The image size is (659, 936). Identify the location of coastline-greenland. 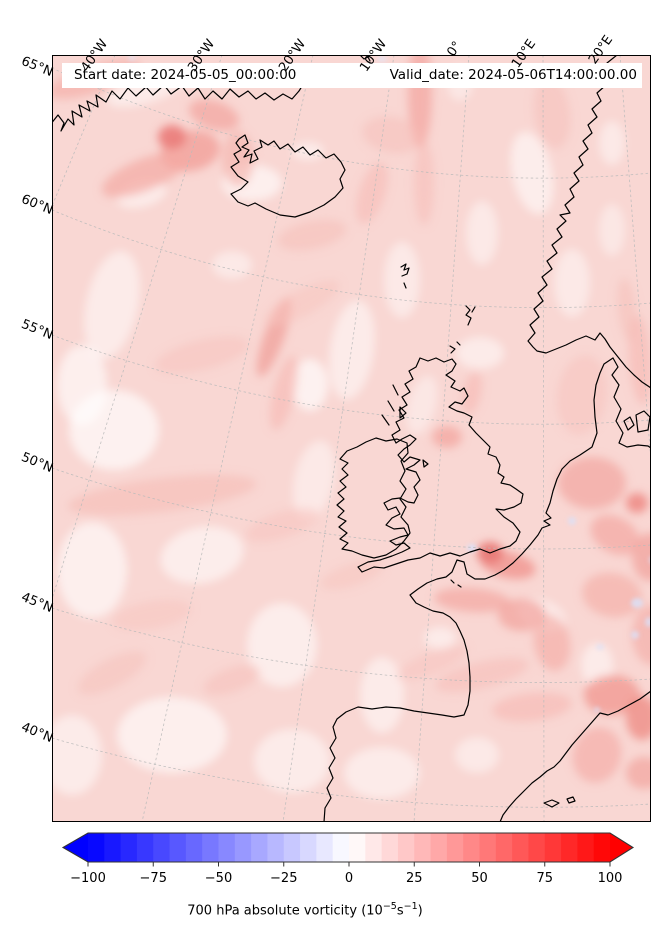
(180, 103).